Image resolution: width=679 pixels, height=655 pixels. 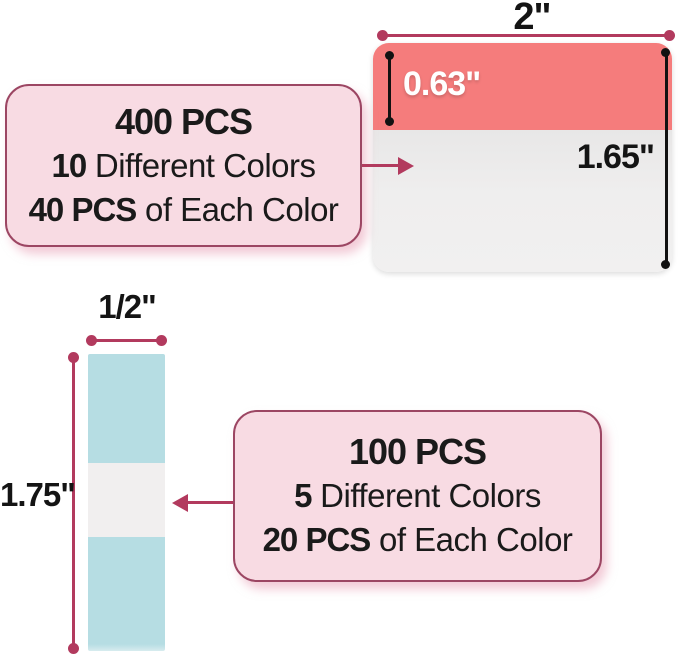 I want to click on callout-100-line2: 5 Different Colors, so click(x=417, y=495).